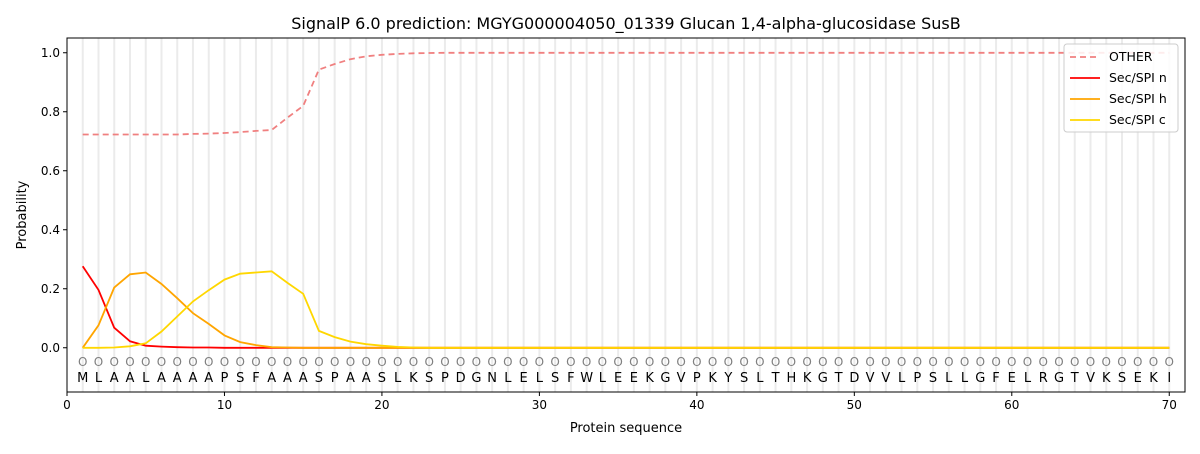  What do you see at coordinates (838, 378) in the screenshot?
I see `residue-label: T` at bounding box center [838, 378].